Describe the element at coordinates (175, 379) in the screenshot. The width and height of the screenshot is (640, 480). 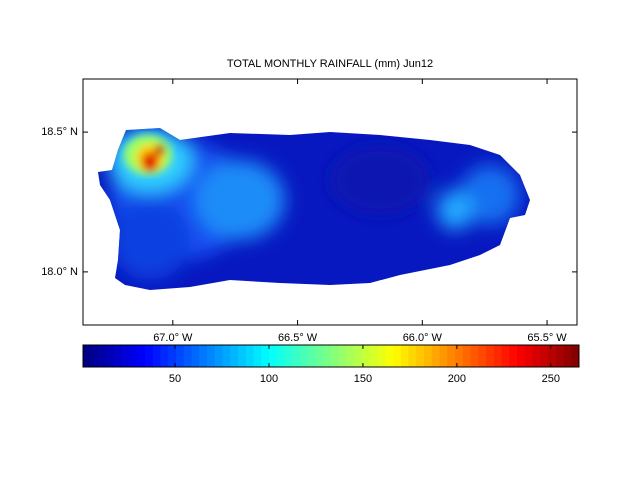
I see `colorbar-tick-label: 50` at that location.